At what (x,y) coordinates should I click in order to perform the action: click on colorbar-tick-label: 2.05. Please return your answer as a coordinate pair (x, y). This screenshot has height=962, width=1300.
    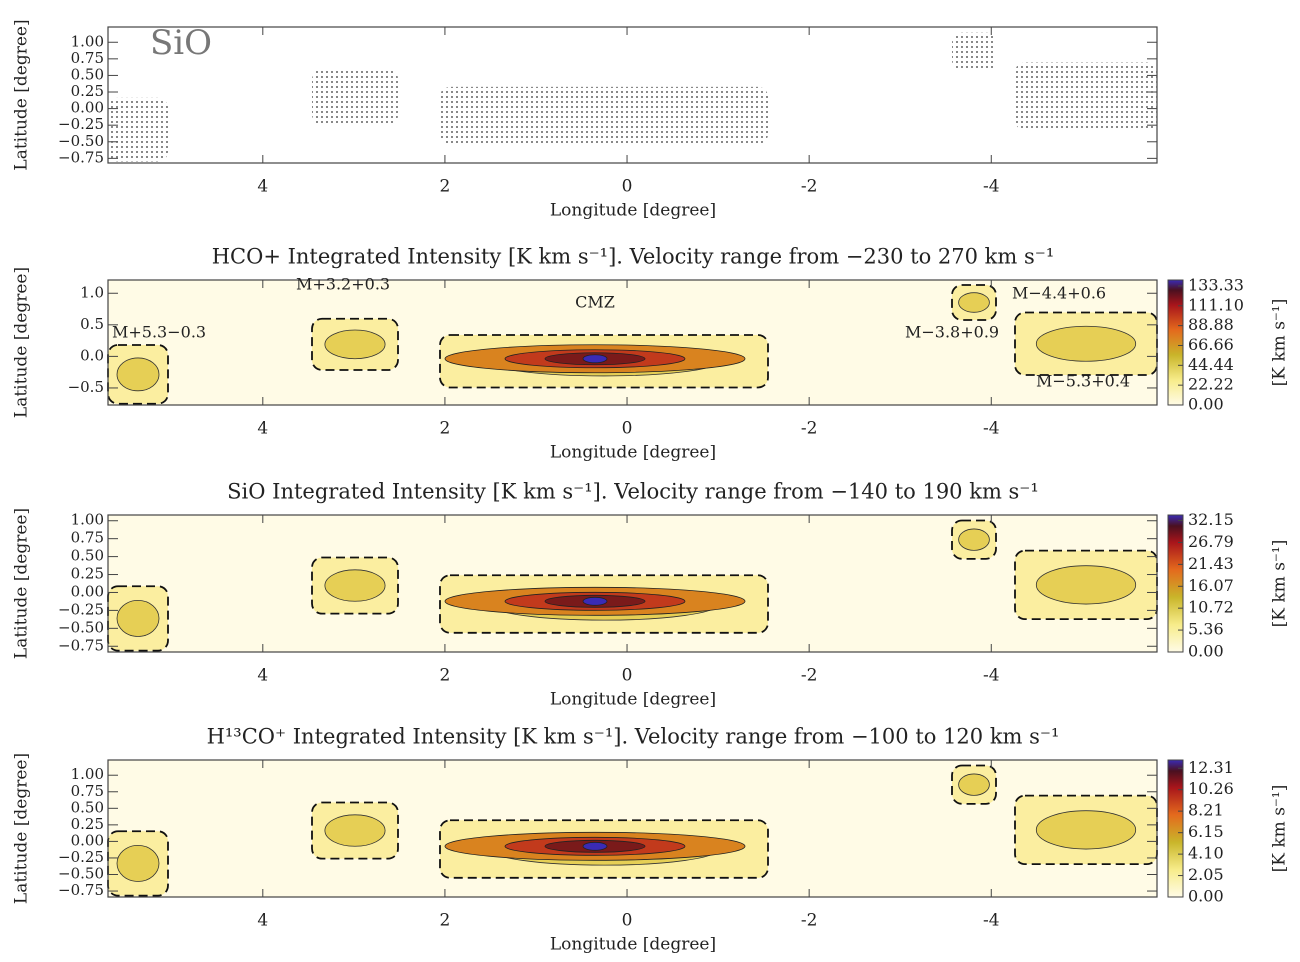
    Looking at the image, I should click on (1206, 874).